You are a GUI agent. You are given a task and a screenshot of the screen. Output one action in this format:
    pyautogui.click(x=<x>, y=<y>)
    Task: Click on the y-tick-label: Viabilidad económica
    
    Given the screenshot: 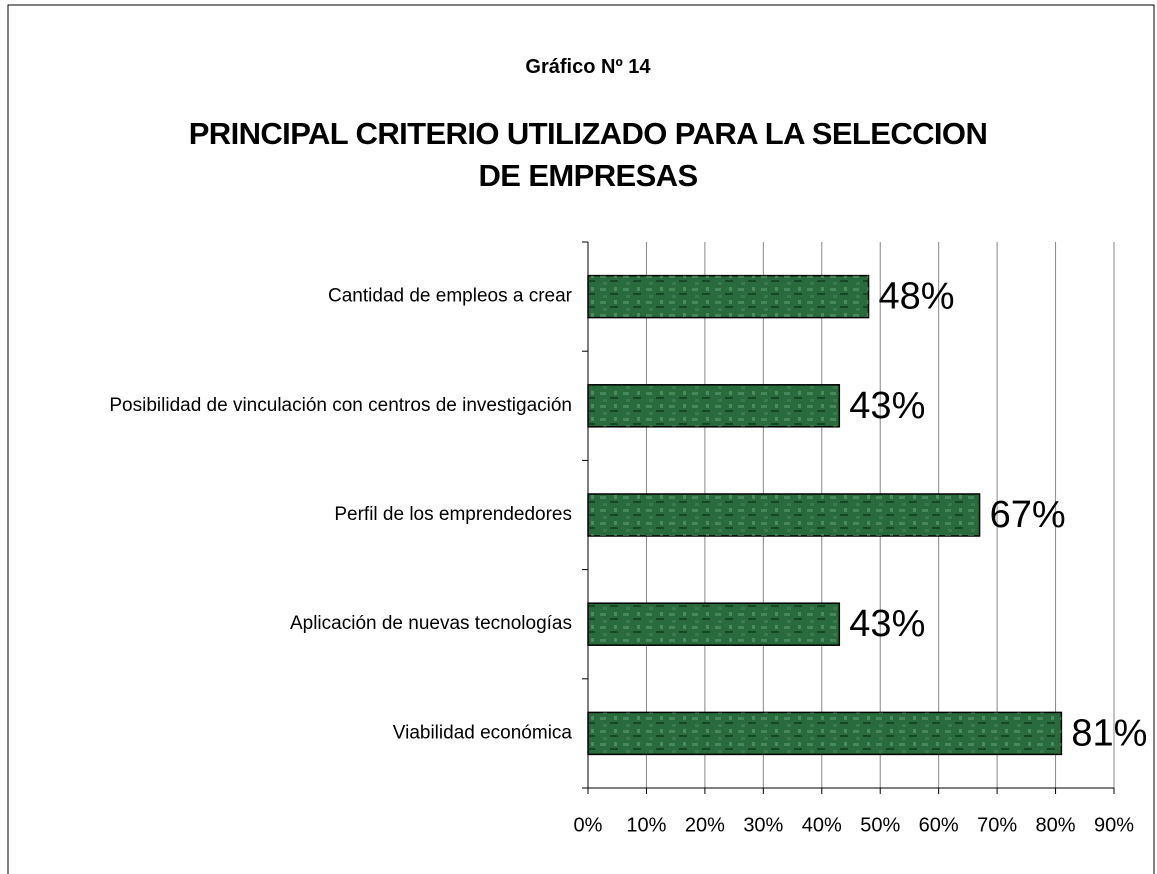 What is the action you would take?
    pyautogui.click(x=483, y=732)
    